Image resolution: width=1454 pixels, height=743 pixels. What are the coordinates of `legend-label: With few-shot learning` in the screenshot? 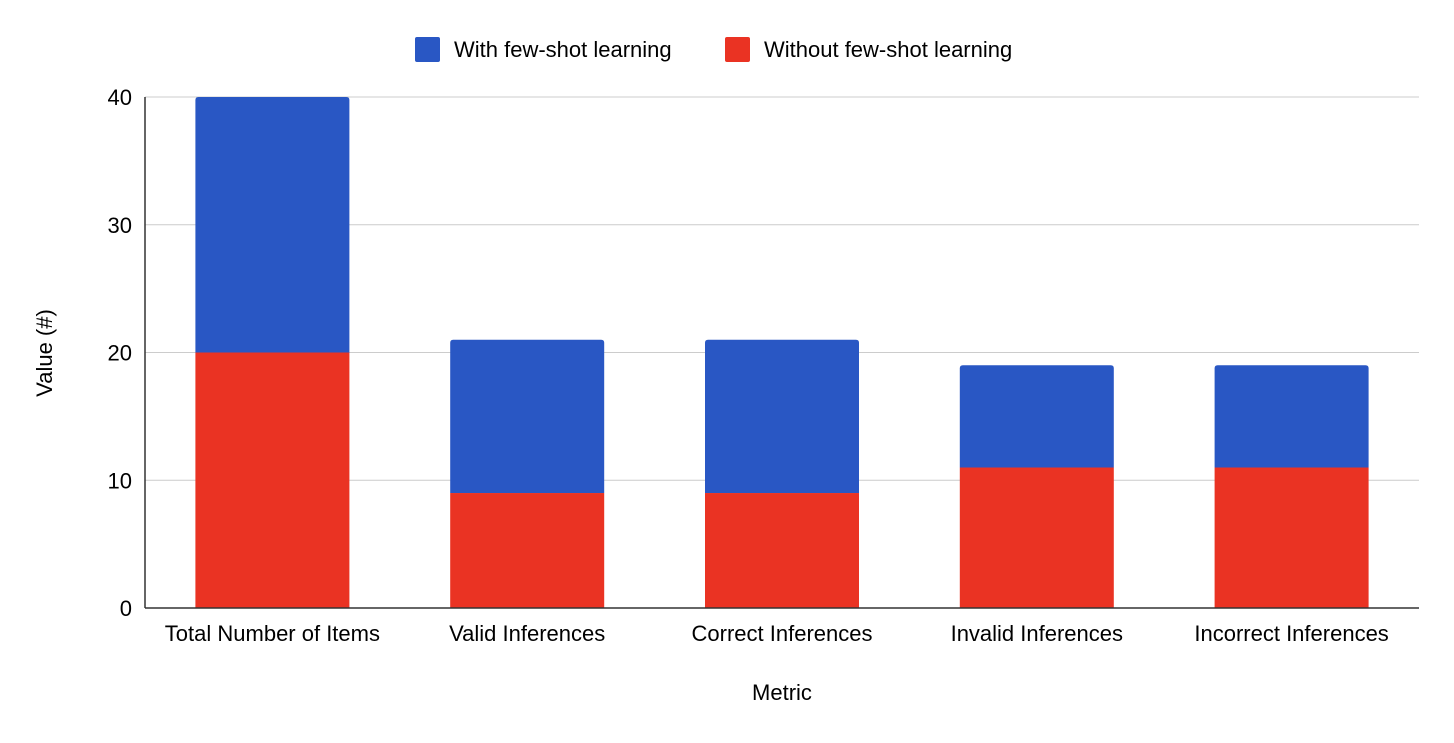 It's located at (563, 49).